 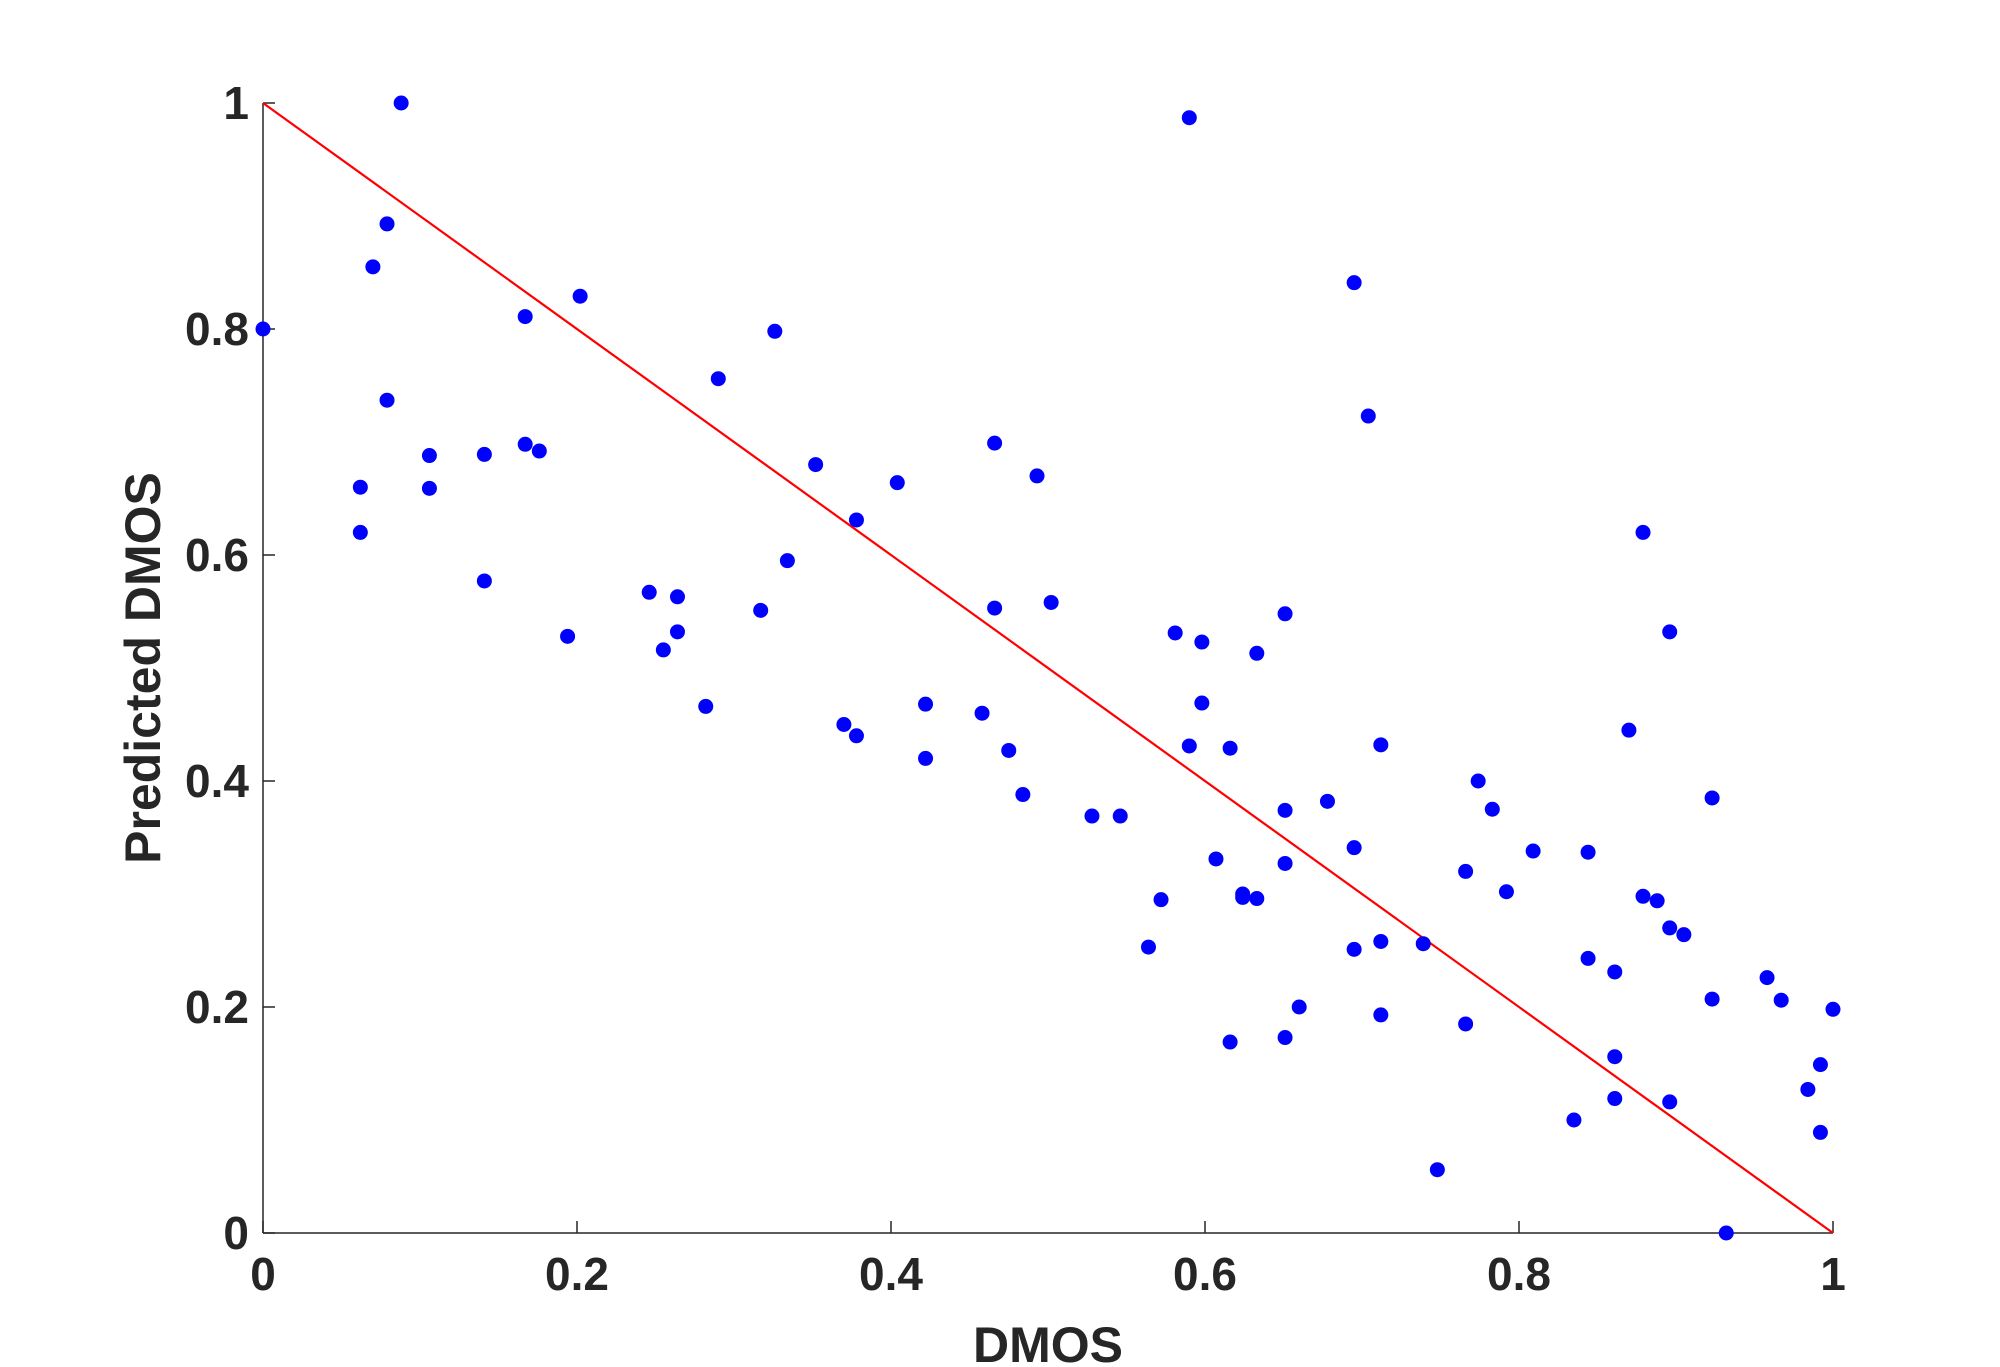 I want to click on x-tick-label: 0.8, so click(x=1519, y=1274).